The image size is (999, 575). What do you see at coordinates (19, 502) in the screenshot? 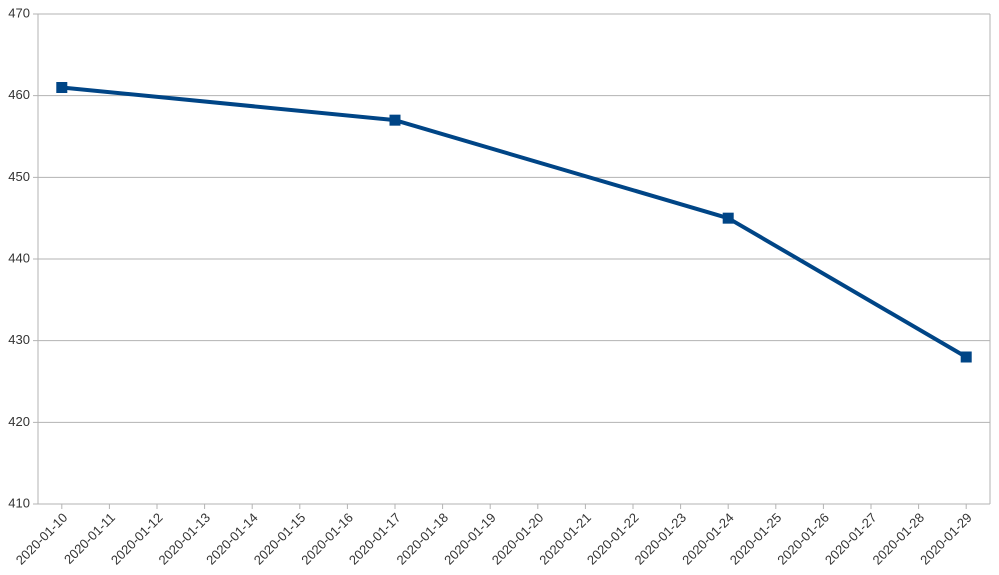
I see `y-tick-label: 410` at bounding box center [19, 502].